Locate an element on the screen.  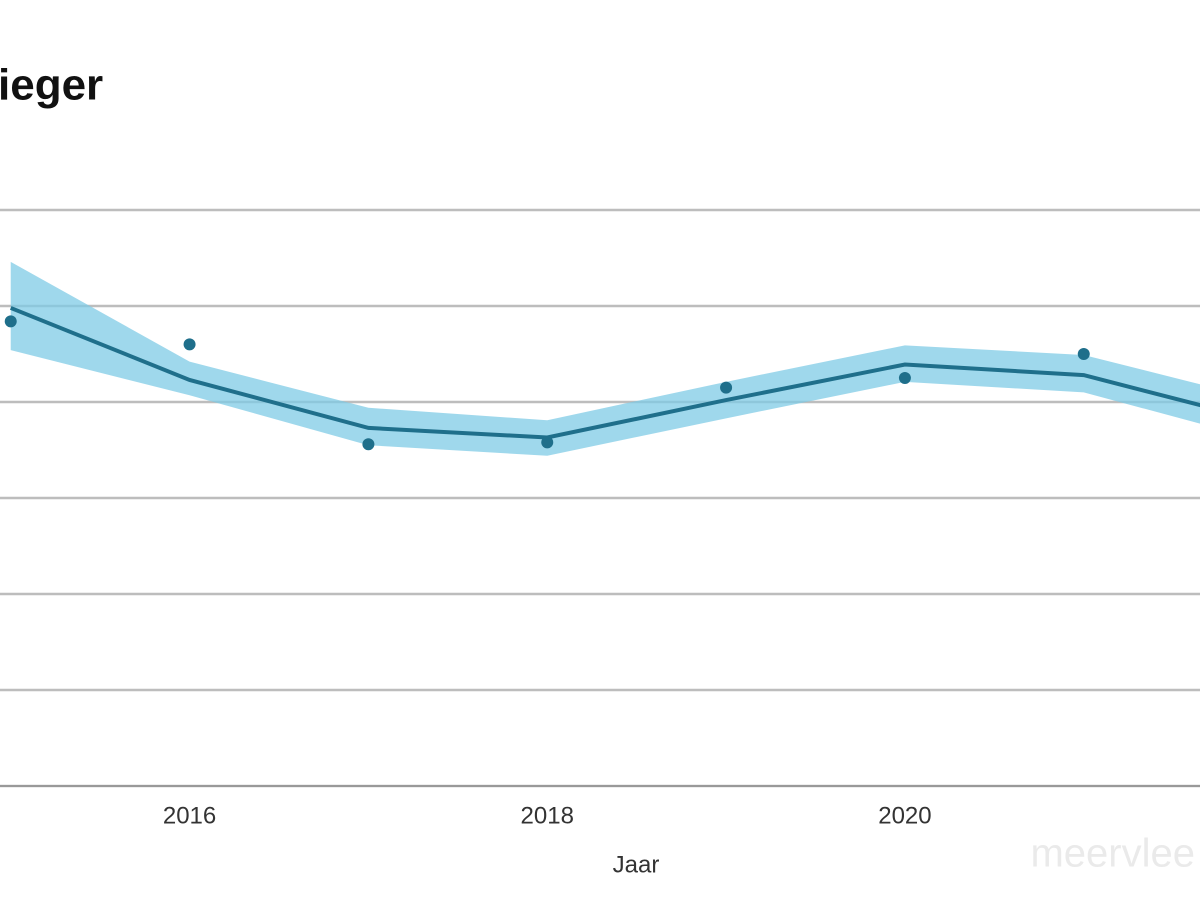
x-tick-label: 2020 is located at coordinates (904, 815).